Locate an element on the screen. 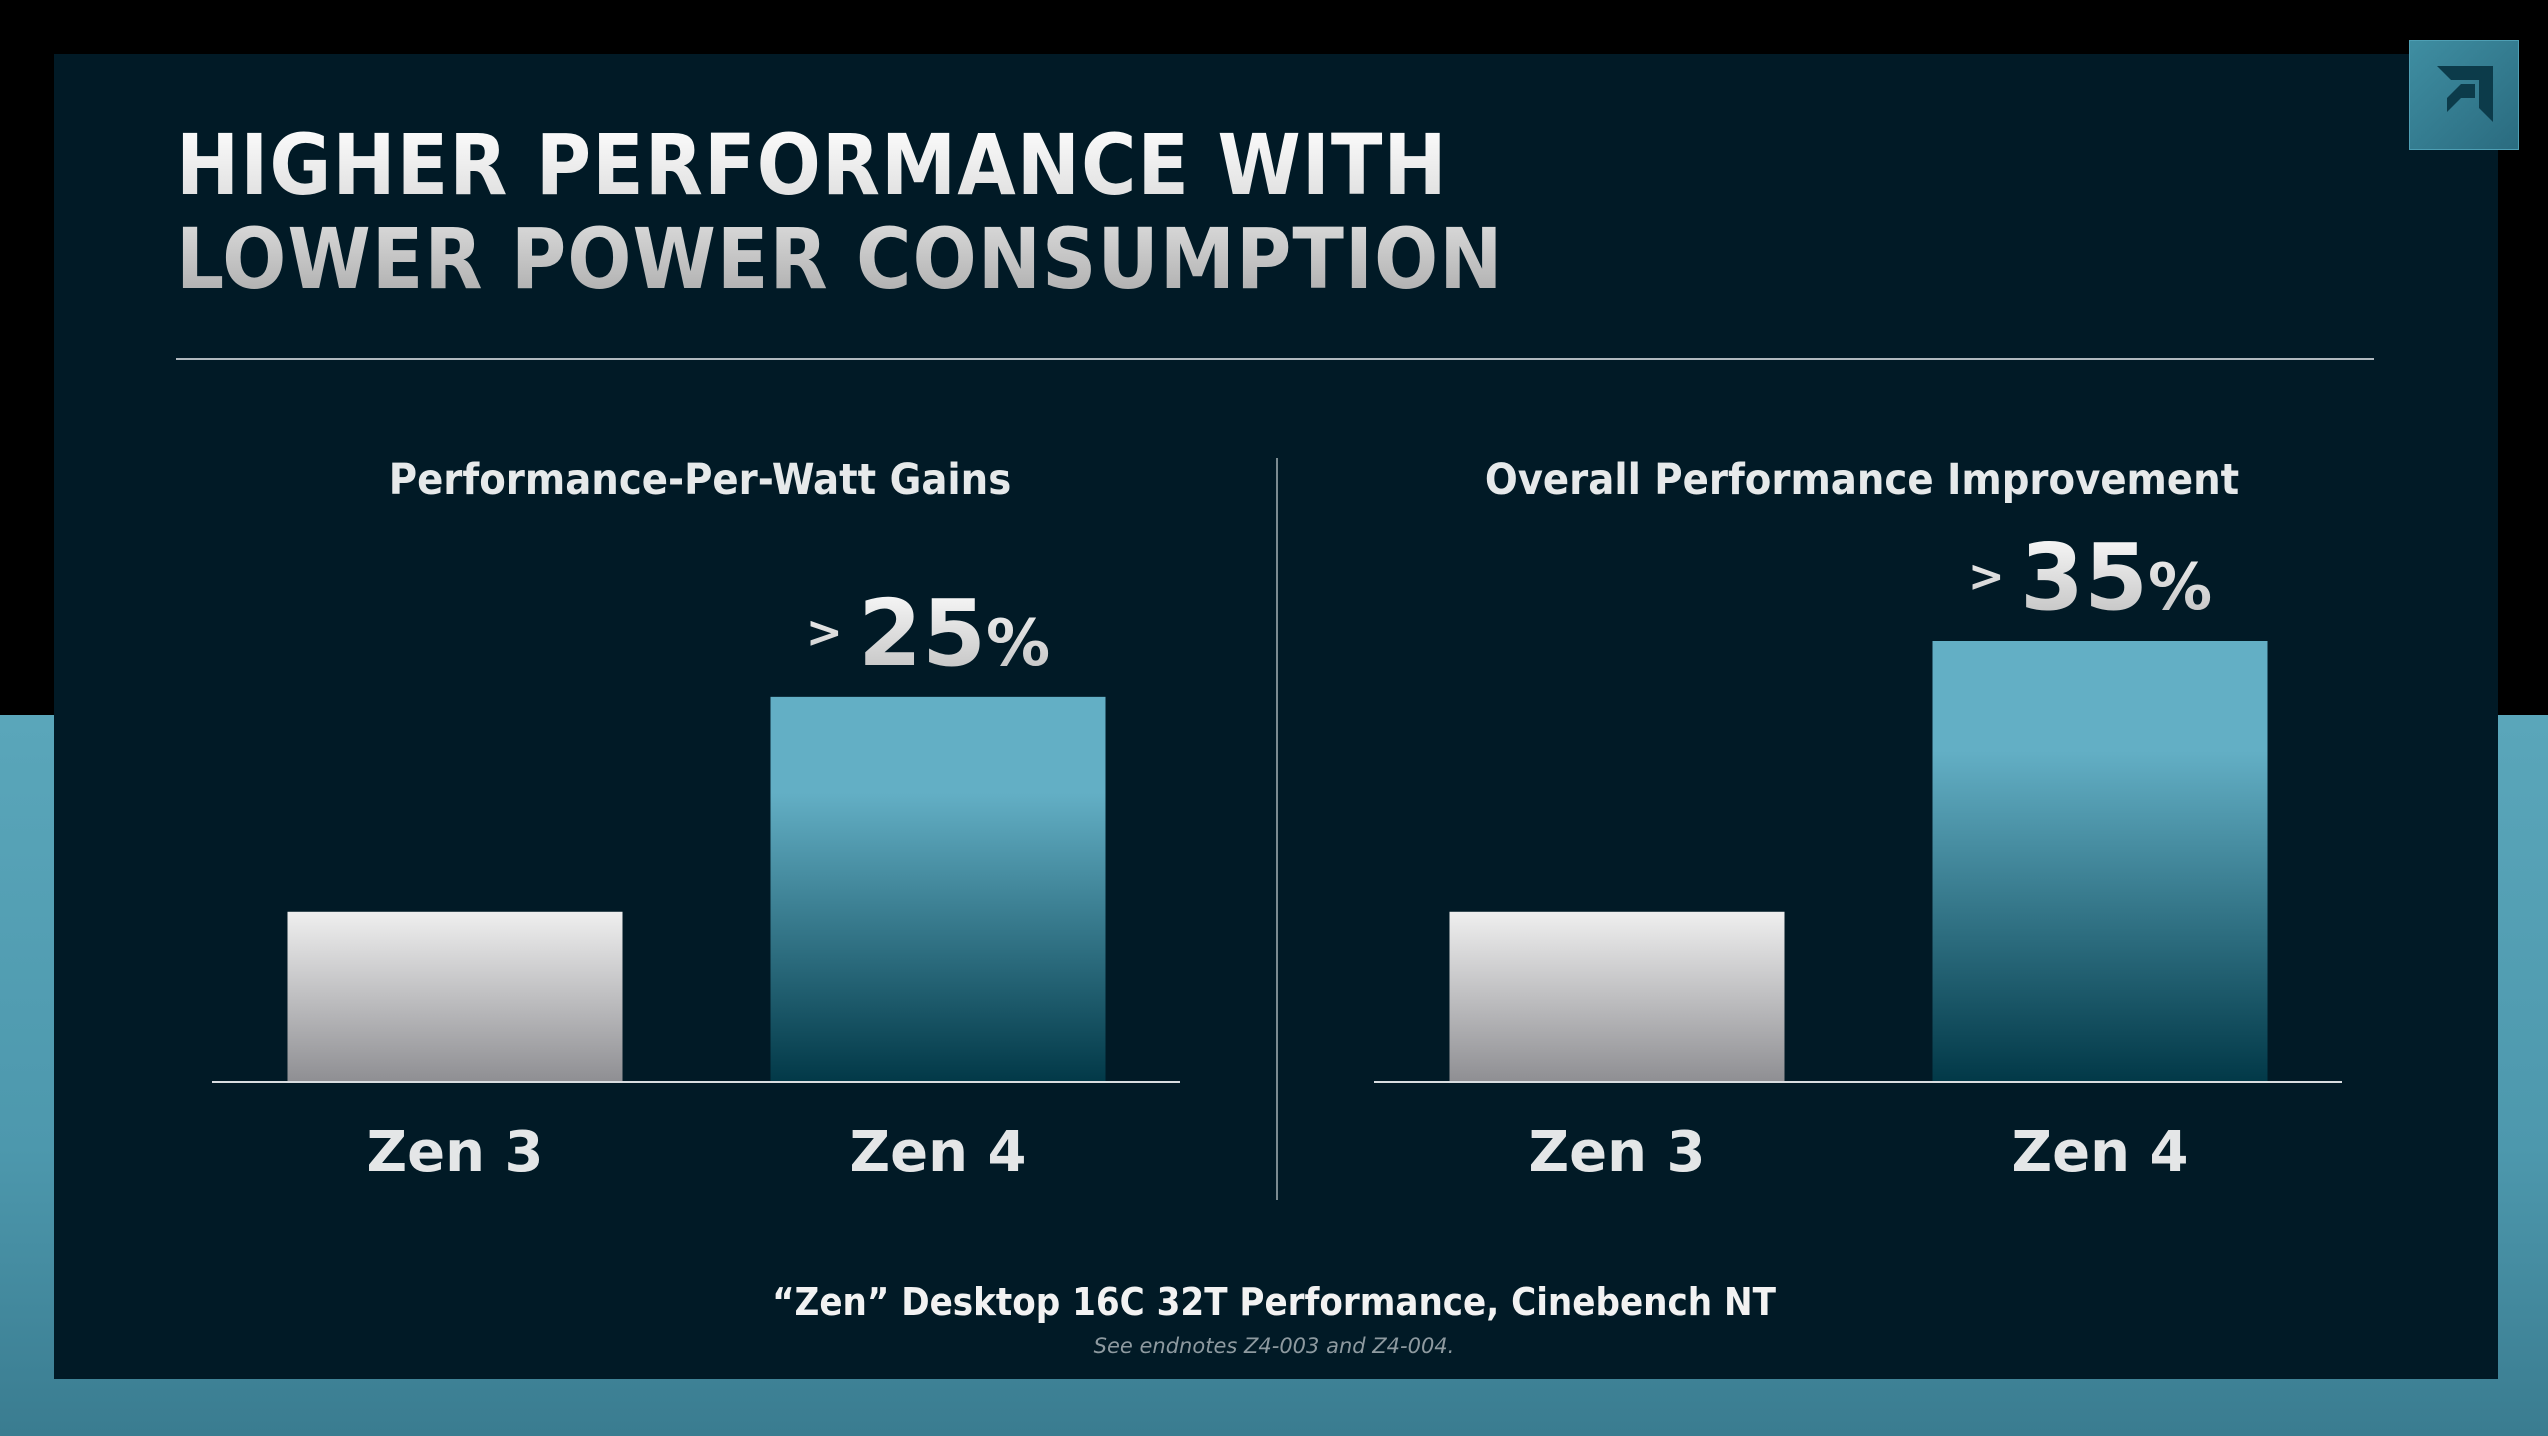  title-line-2: LOWER POWER CONSUMPTION is located at coordinates (840, 259).